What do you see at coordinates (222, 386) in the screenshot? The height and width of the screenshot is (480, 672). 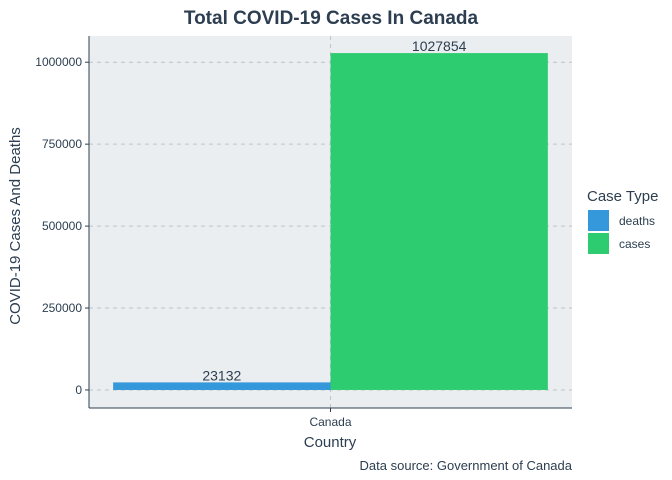 I see `bar-deaths` at bounding box center [222, 386].